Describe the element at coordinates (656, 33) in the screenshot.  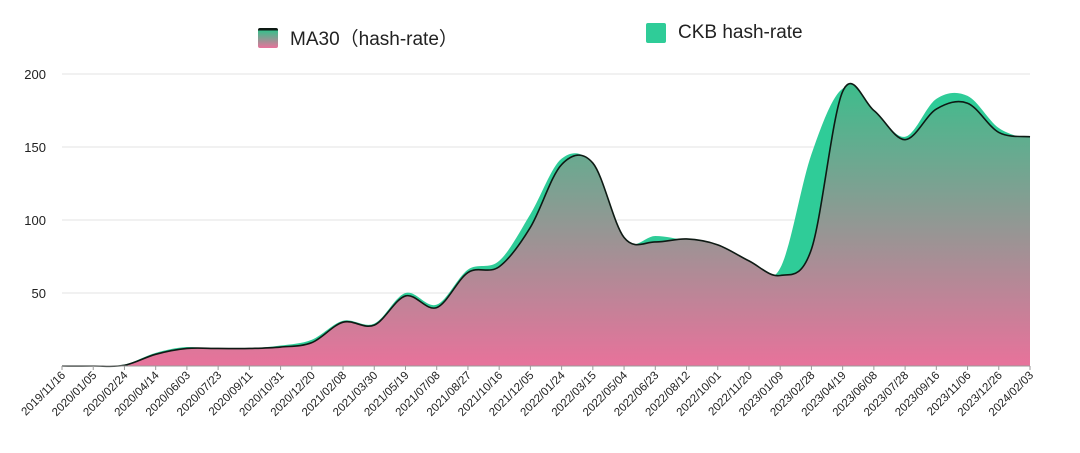
I see `legend-swatch-ckb` at that location.